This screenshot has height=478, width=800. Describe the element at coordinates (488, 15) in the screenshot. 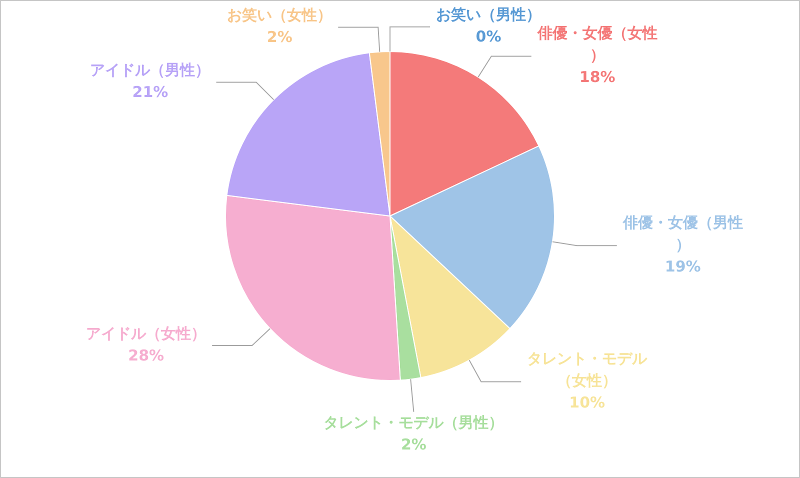

I see `category-label: お笑い（男性）` at that location.